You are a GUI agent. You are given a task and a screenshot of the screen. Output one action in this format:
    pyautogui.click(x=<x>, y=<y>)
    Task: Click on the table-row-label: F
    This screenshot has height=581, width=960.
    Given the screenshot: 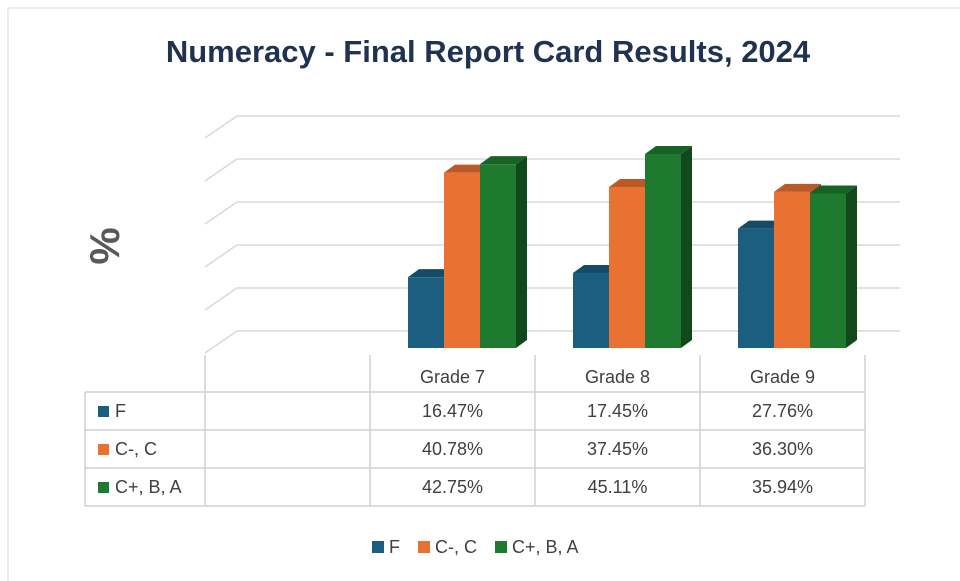 What is the action you would take?
    pyautogui.click(x=120, y=411)
    